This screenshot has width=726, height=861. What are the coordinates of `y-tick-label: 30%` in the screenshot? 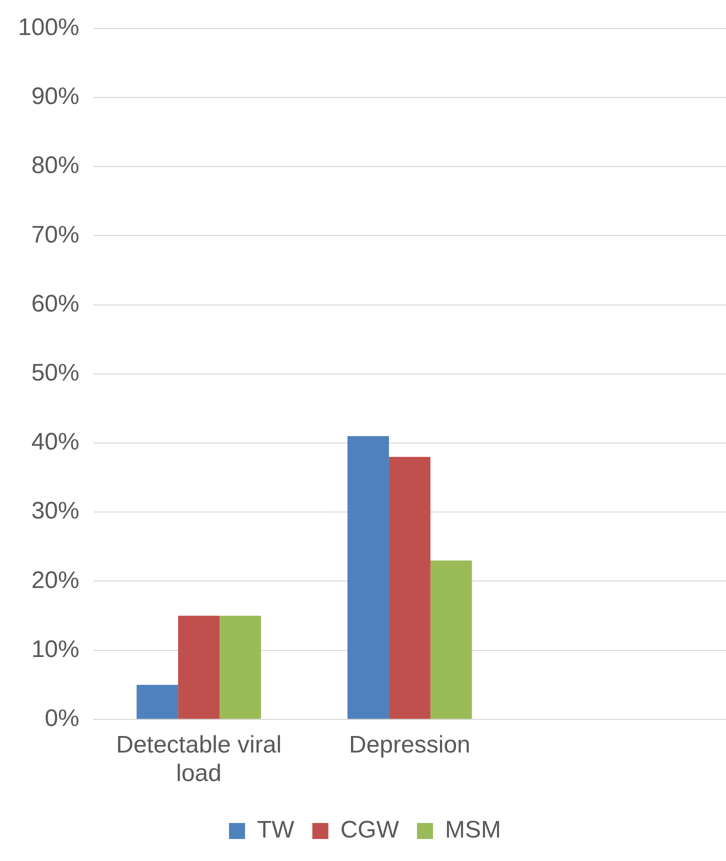 It's located at (55, 511).